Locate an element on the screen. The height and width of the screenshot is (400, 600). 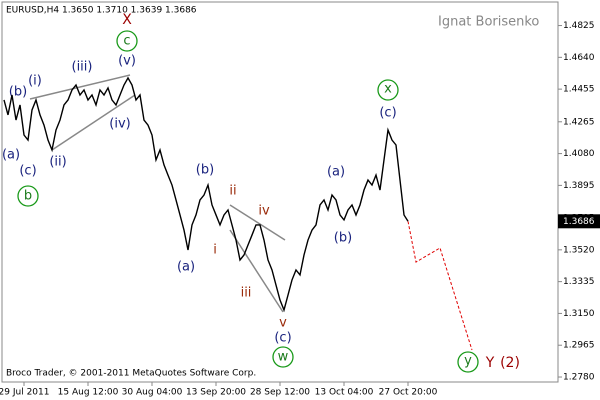
wave-label: Y is located at coordinates (490, 363).